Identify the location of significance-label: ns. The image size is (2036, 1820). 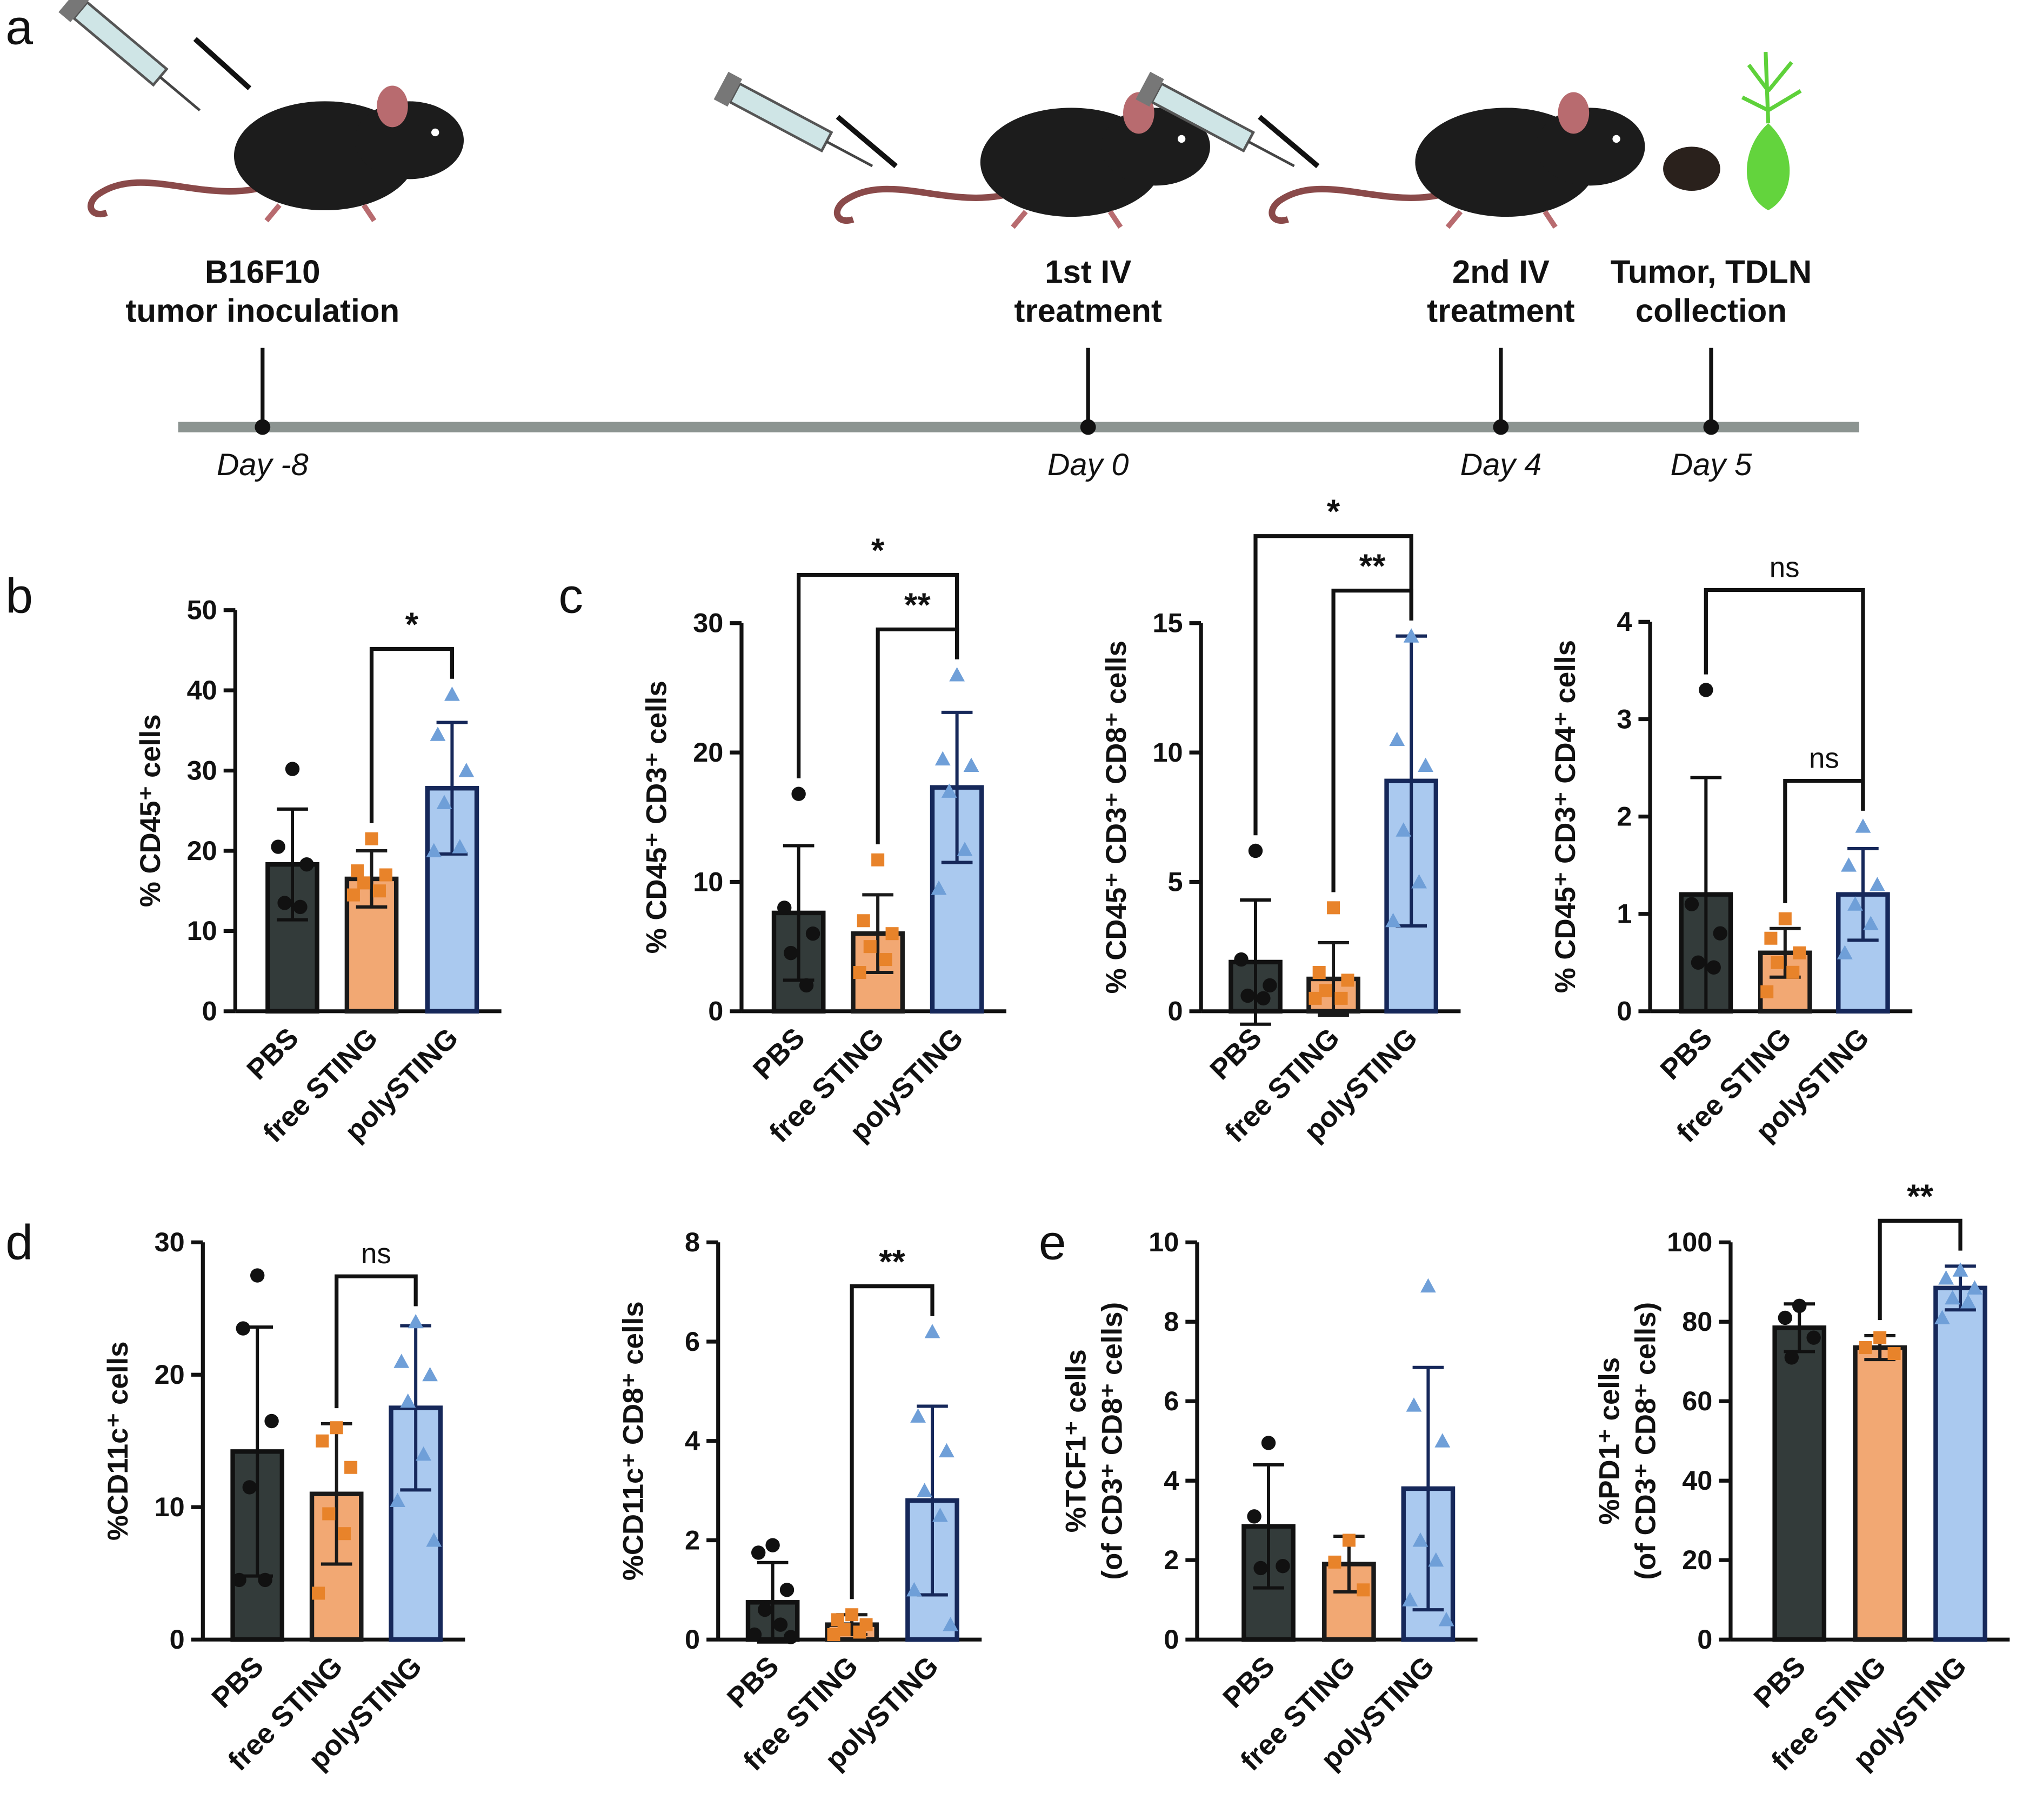
(376, 1254).